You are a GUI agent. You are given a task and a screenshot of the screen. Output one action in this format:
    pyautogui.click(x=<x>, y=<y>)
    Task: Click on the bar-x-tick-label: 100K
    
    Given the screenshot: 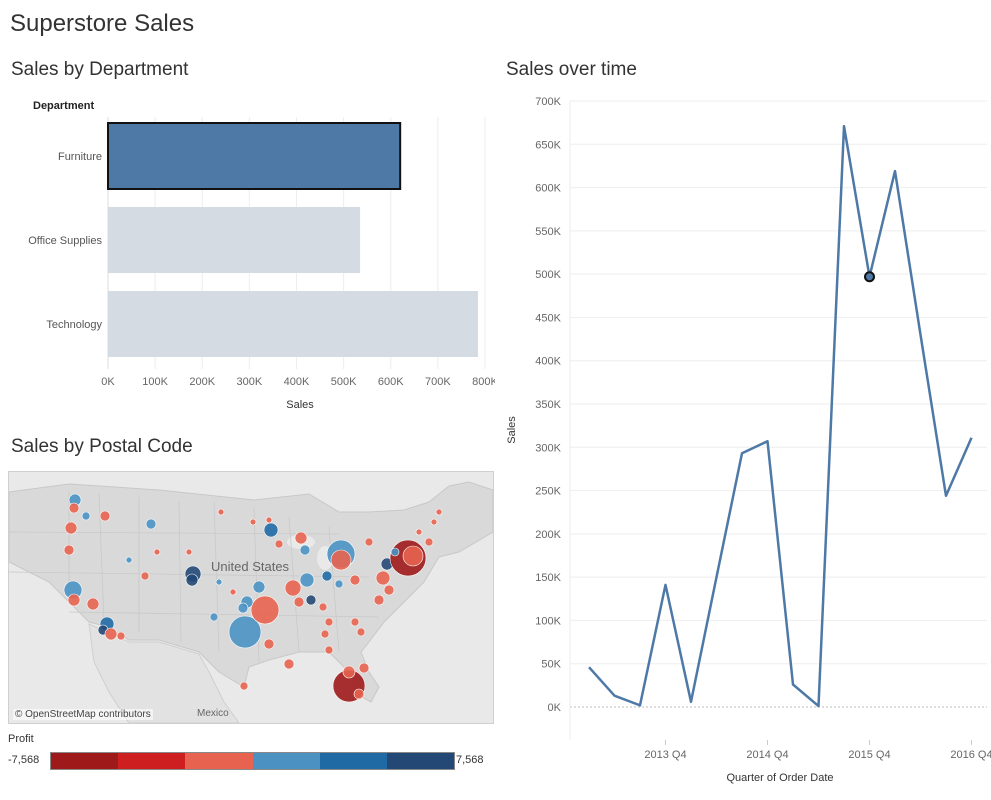 What is the action you would take?
    pyautogui.click(x=155, y=382)
    